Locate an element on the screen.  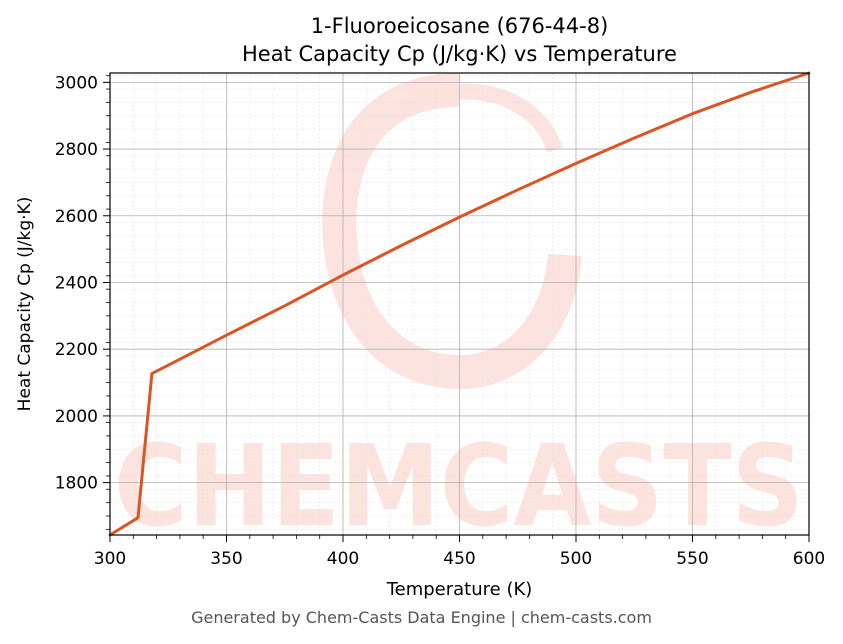
chart-title-line-2: Heat Capacity Cp (J/kg·K) vs Temperature is located at coordinates (459, 54).